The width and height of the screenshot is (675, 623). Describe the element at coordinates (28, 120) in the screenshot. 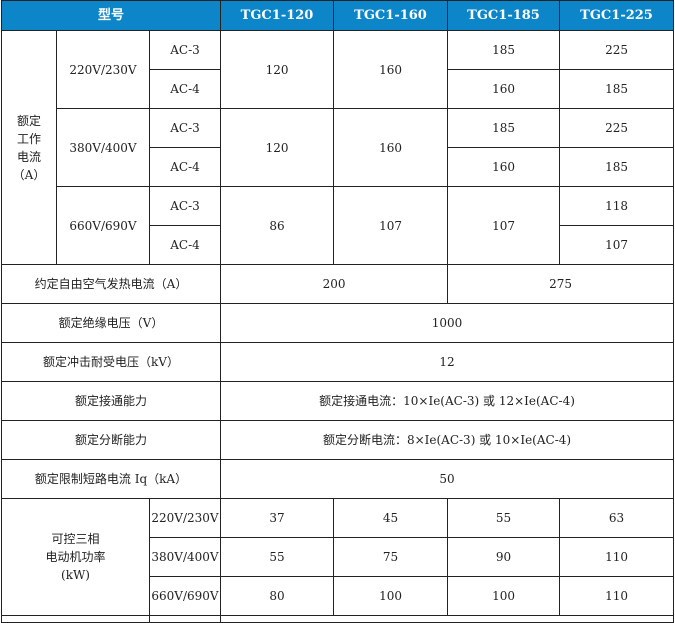

I see `label-line: 额定` at that location.